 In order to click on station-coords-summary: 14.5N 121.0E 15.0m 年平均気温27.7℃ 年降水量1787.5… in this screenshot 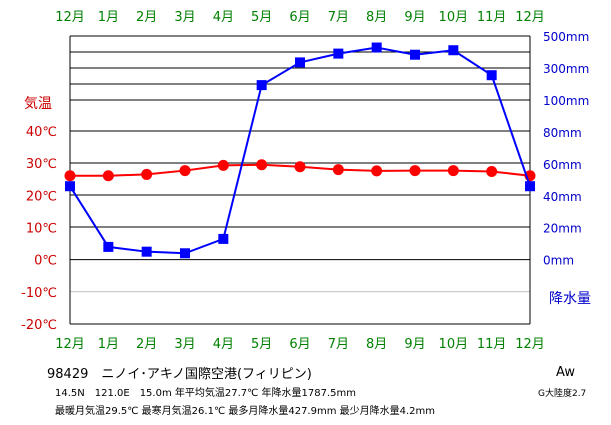, I will do `click(206, 393)`.